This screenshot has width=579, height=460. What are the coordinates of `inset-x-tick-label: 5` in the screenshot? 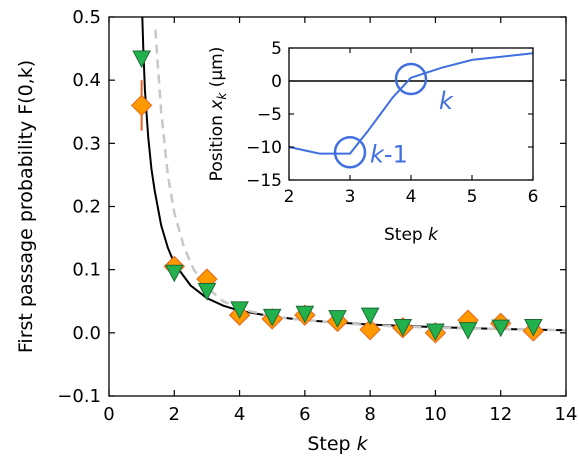 It's located at (472, 197).